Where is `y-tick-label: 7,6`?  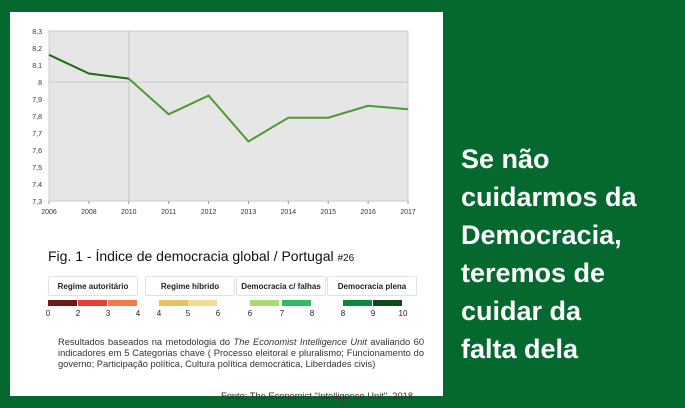 y-tick-label: 7,6 is located at coordinates (37, 151).